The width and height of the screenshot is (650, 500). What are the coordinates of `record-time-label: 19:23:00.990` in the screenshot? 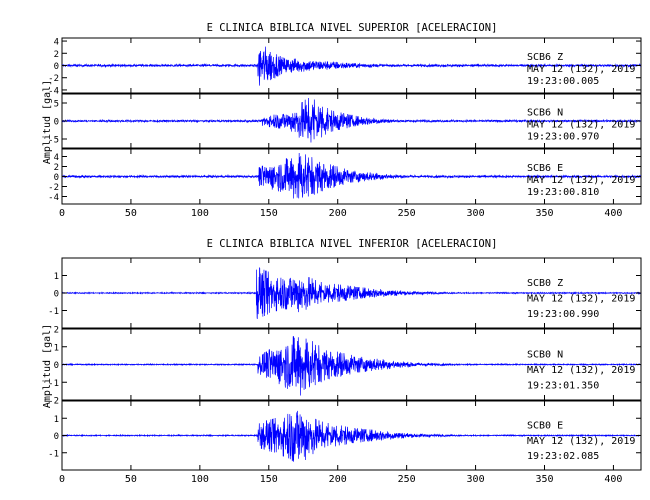 It's located at (563, 314).